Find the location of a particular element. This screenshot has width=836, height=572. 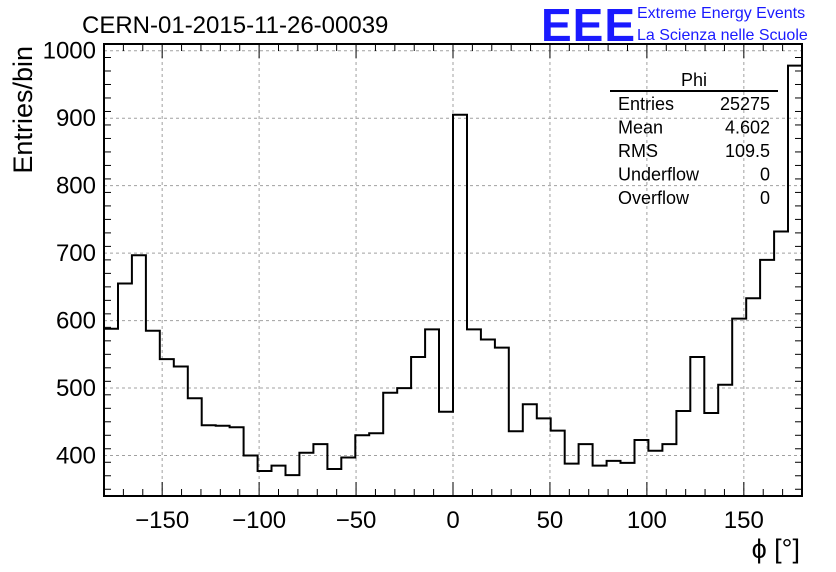

stats-label: Overflow is located at coordinates (654, 198).